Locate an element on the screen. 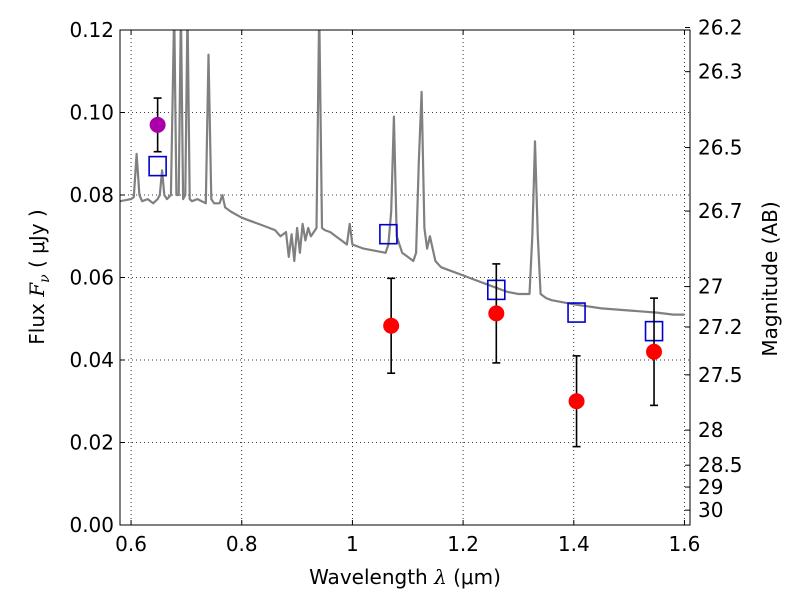 This screenshot has height=600, width=800. x-tick-label: 0.8 is located at coordinates (242, 544).